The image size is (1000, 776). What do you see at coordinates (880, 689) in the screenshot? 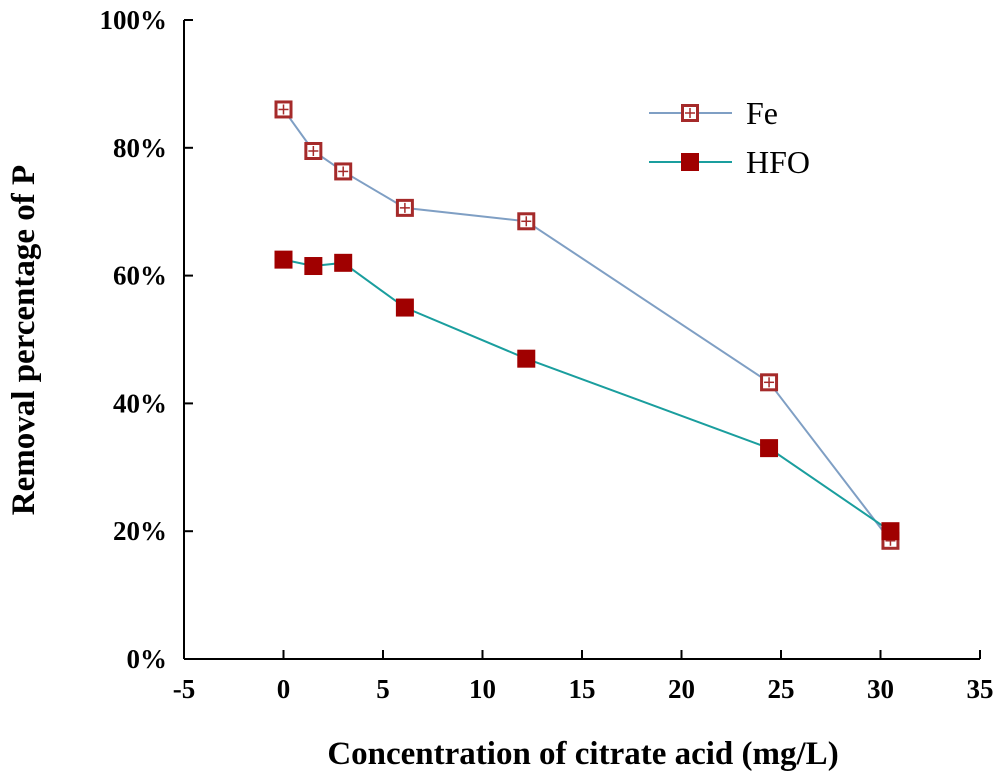
I see `x-tick-label: 30` at bounding box center [880, 689].